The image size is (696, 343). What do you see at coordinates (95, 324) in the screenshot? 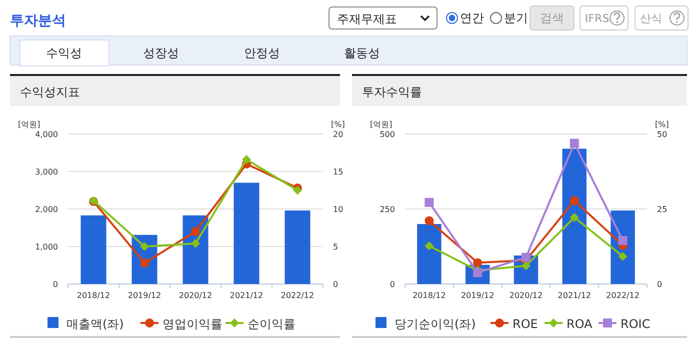
I see `legend-label: 매출액(좌)` at bounding box center [95, 324].